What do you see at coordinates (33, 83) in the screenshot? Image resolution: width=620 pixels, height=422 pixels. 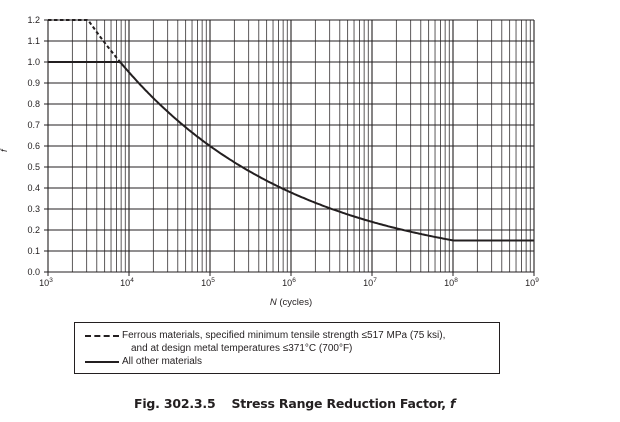 I see `y-tick-label: 0.9` at bounding box center [33, 83].